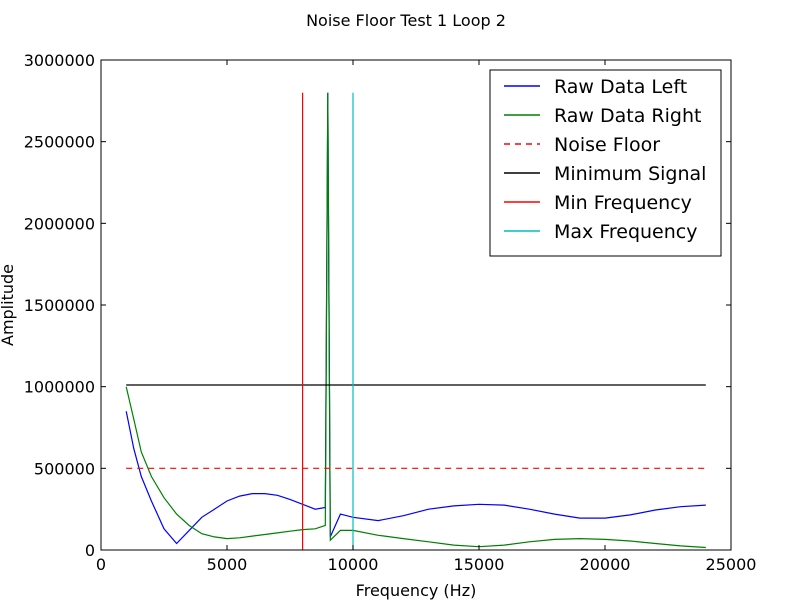  Describe the element at coordinates (627, 116) in the screenshot. I see `legend-label-raw-data-right: Raw Data Right` at that location.